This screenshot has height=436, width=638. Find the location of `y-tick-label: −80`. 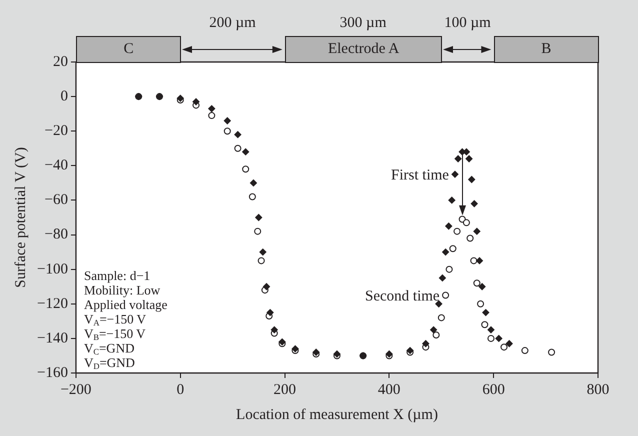

y-tick-label: −80 is located at coordinates (56, 234).